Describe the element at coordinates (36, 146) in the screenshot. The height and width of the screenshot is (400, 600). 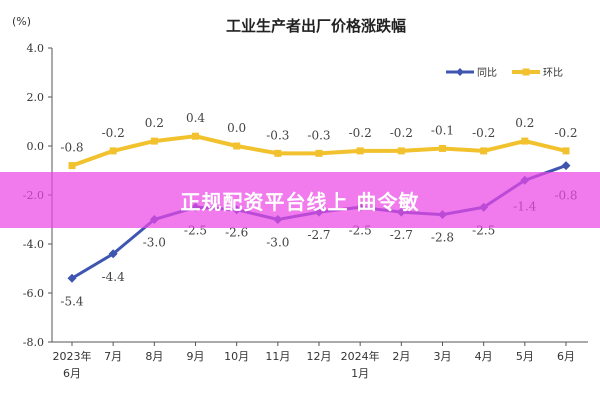
I see `y-tick-label: 0.0` at that location.